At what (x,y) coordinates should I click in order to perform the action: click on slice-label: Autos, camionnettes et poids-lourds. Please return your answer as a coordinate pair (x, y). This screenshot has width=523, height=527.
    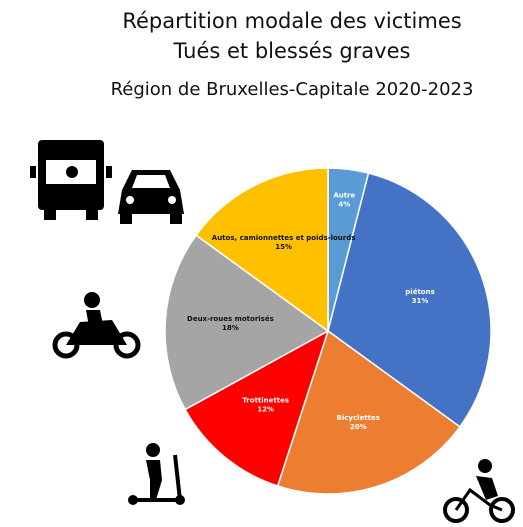
    Looking at the image, I should click on (284, 238).